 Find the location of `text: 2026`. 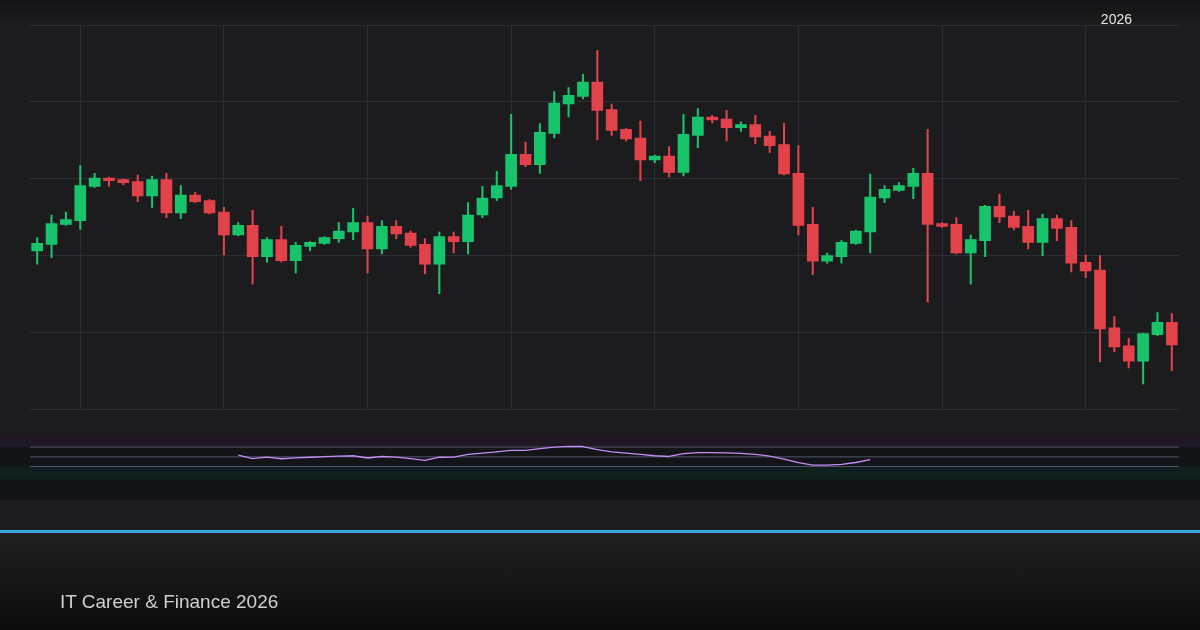

text: 2026 is located at coordinates (1116, 19).